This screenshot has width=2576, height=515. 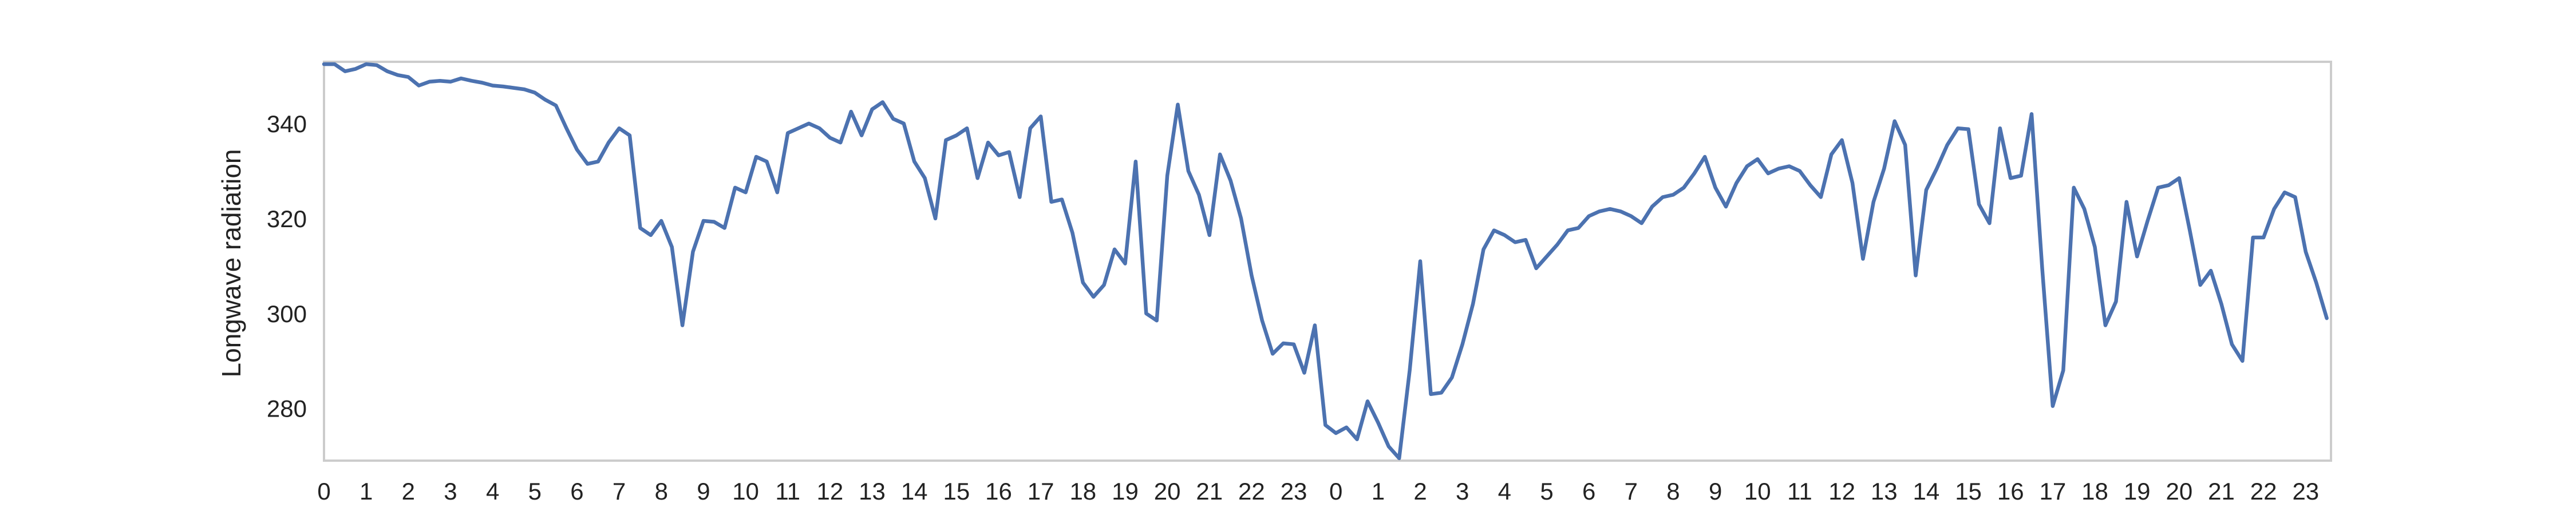 What do you see at coordinates (287, 266) in the screenshot?
I see `y-axis-ticks: 280 300 320 340` at bounding box center [287, 266].